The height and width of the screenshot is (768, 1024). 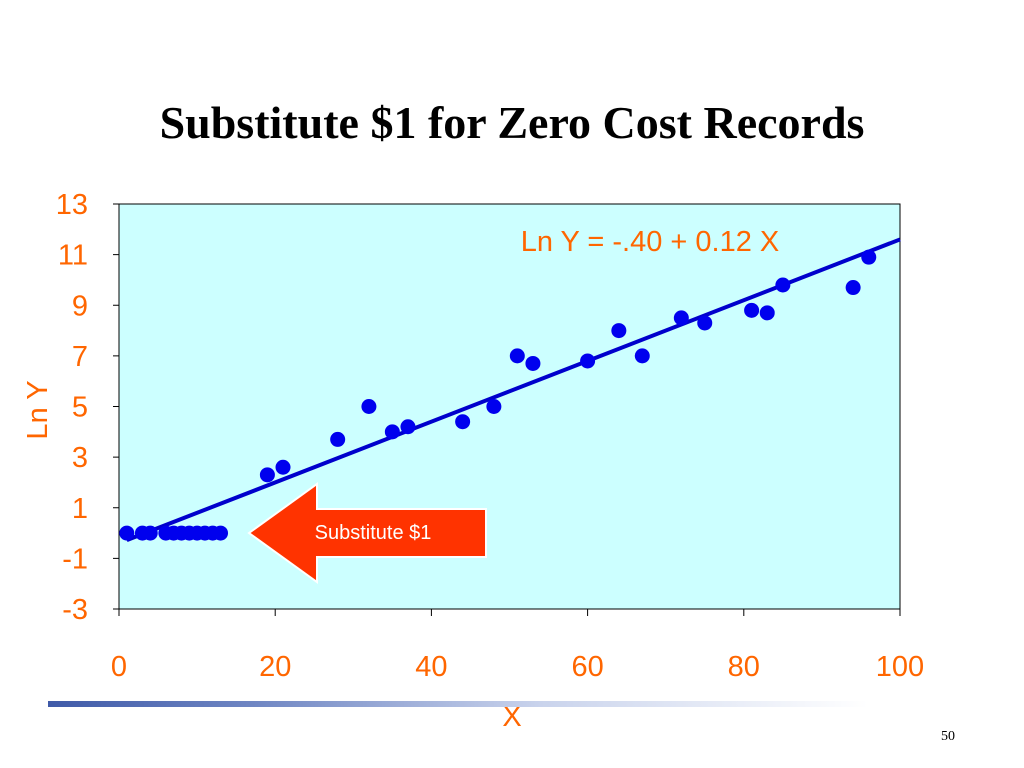 I want to click on y-tick-label: 11, so click(x=73, y=256).